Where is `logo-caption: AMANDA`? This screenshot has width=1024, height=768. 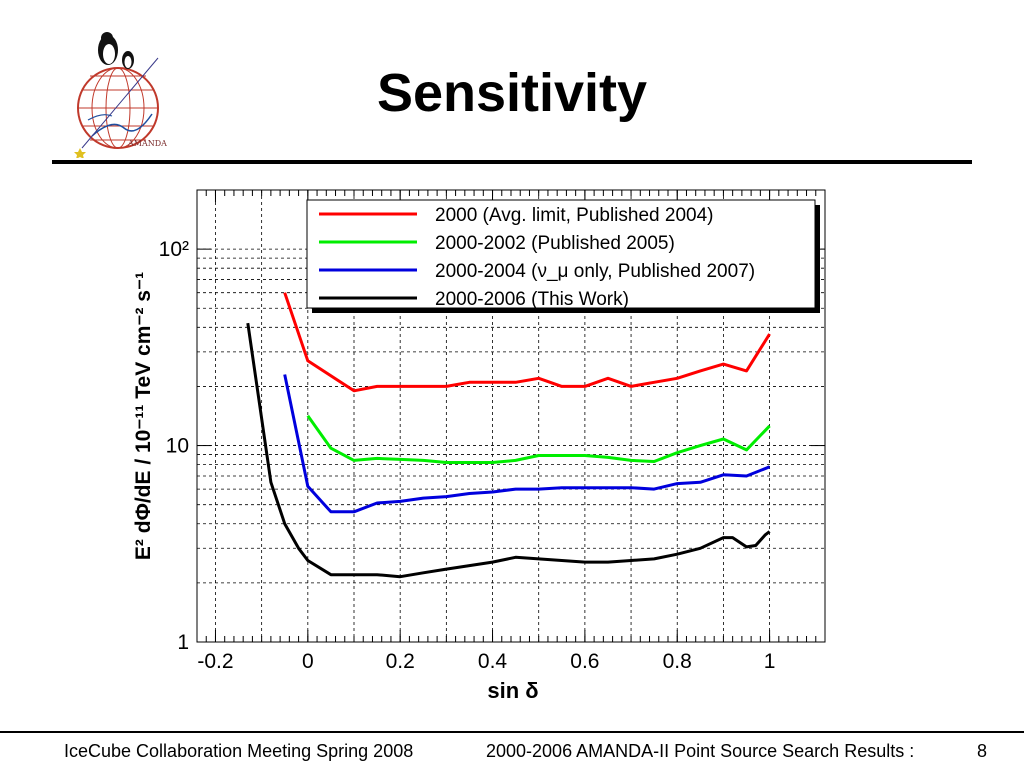 logo-caption: AMANDA is located at coordinates (147, 143).